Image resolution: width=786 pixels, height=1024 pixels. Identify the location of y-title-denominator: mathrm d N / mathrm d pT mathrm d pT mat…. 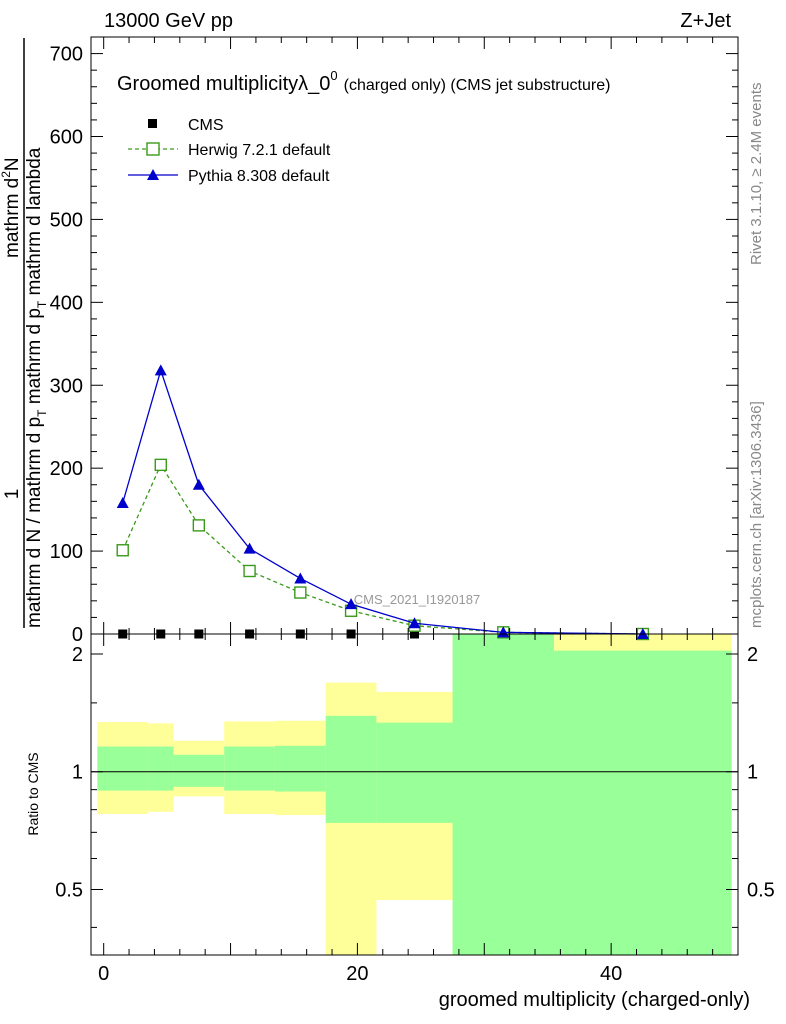
(36, 387).